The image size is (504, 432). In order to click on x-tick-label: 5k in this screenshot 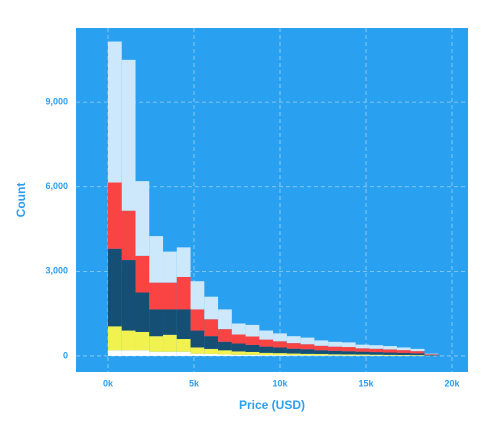, I will do `click(194, 383)`.